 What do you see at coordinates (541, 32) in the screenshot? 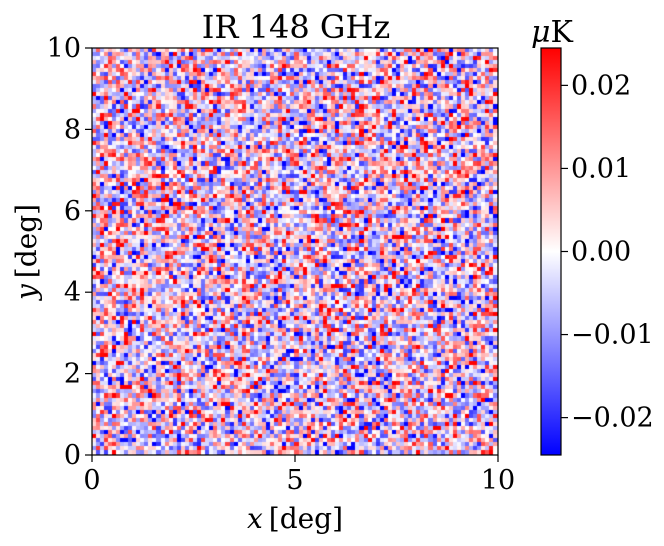
I see `colorbar-label-var: μ` at bounding box center [541, 32].